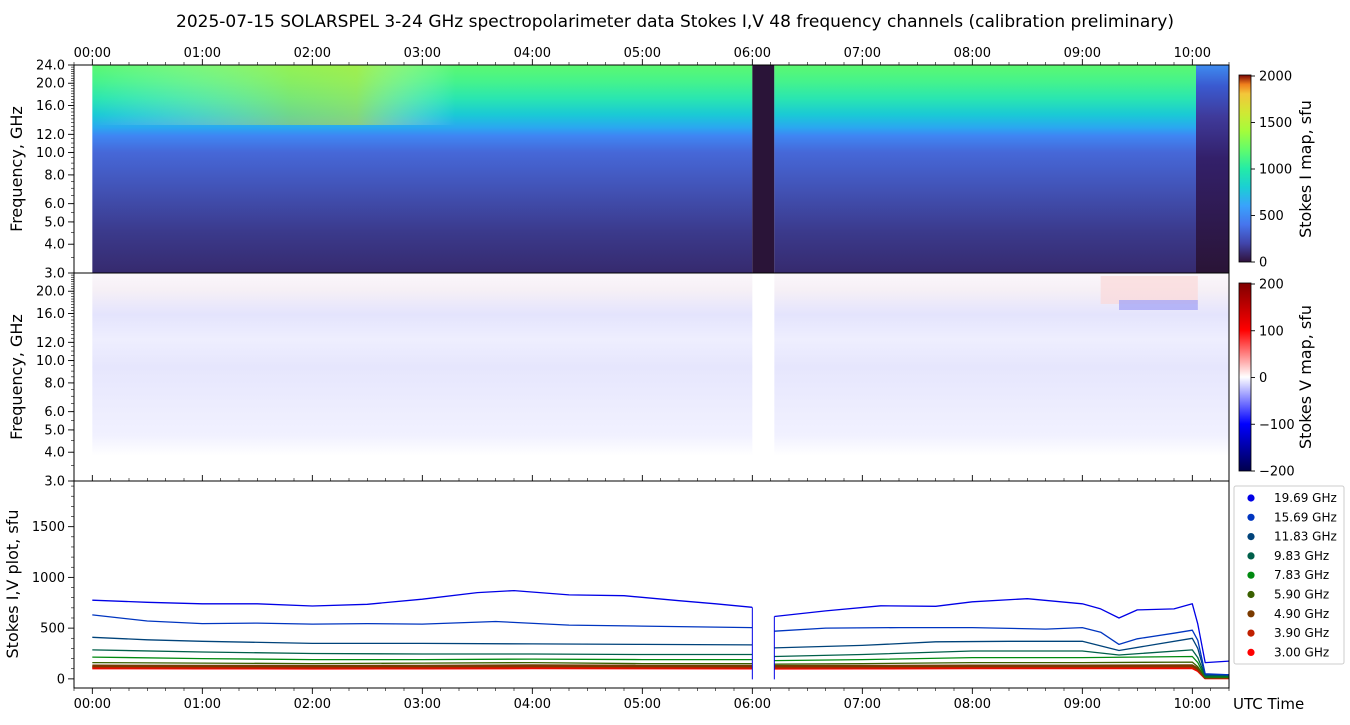  I want to click on stokes-v-colorbar-tick-label: 100, so click(1271, 331).